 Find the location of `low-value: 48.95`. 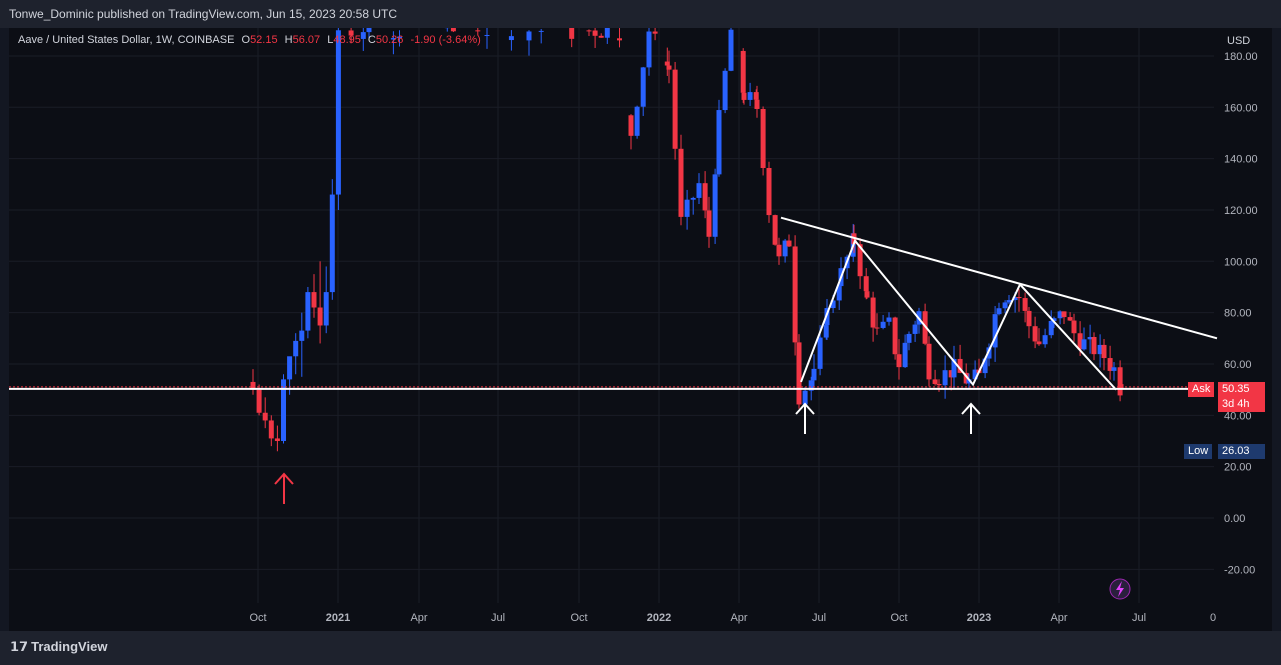

low-value: 48.95 is located at coordinates (347, 40).